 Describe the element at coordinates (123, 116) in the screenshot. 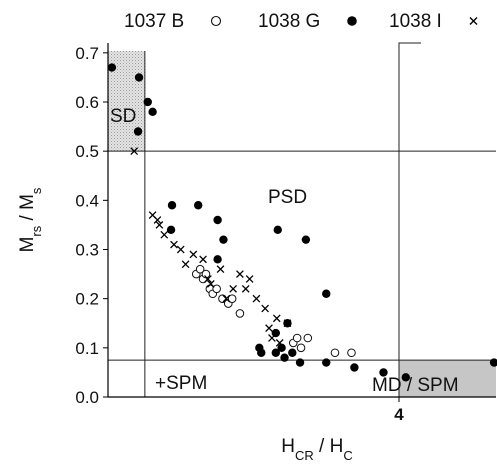

I see `region-label-sd: SD` at that location.